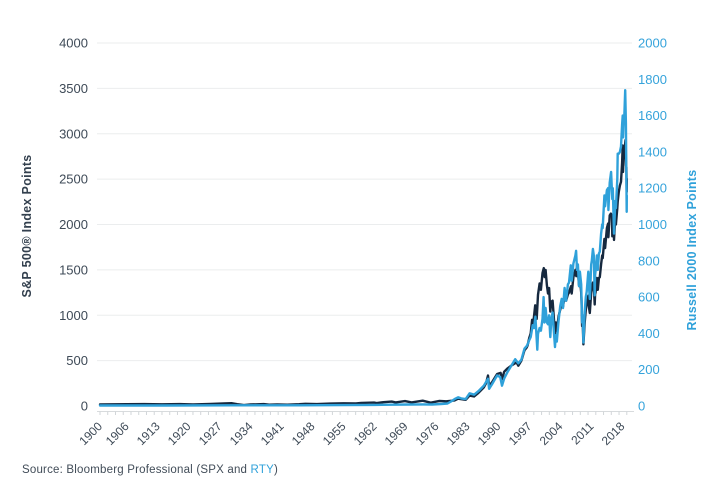  Describe the element at coordinates (262, 470) in the screenshot. I see `source-ticker-rty: RTY` at that location.